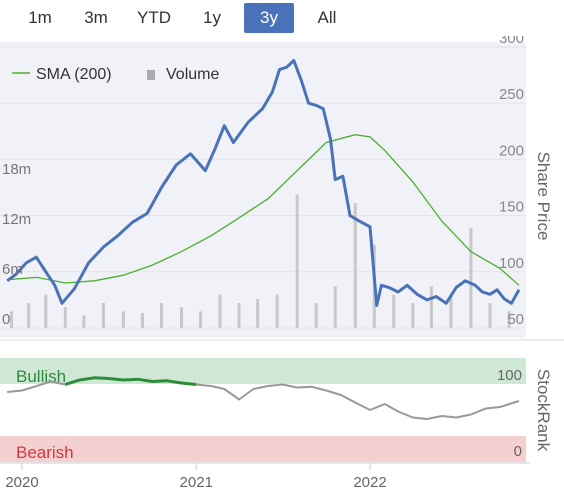  What do you see at coordinates (45, 452) in the screenshot?
I see `bearish-label: Bearish` at bounding box center [45, 452].